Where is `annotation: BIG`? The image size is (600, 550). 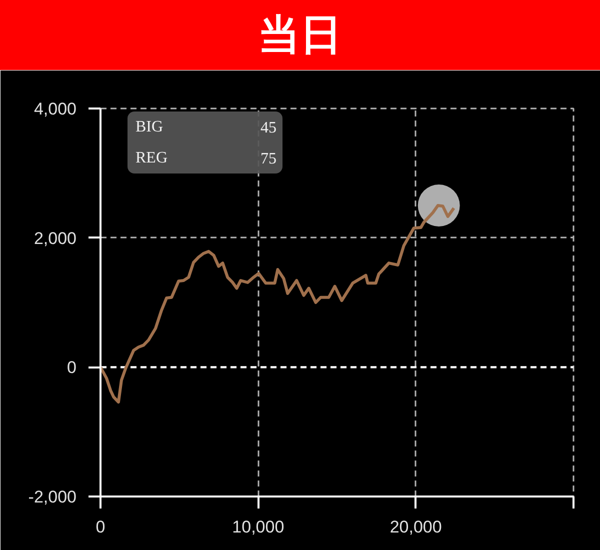 annotation: BIG is located at coordinates (150, 127).